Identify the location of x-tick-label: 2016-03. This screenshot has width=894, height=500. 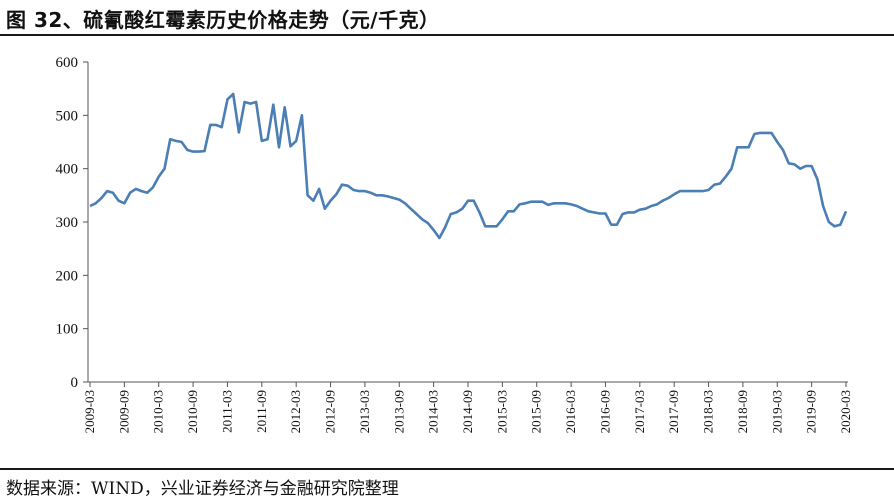
(570, 411).